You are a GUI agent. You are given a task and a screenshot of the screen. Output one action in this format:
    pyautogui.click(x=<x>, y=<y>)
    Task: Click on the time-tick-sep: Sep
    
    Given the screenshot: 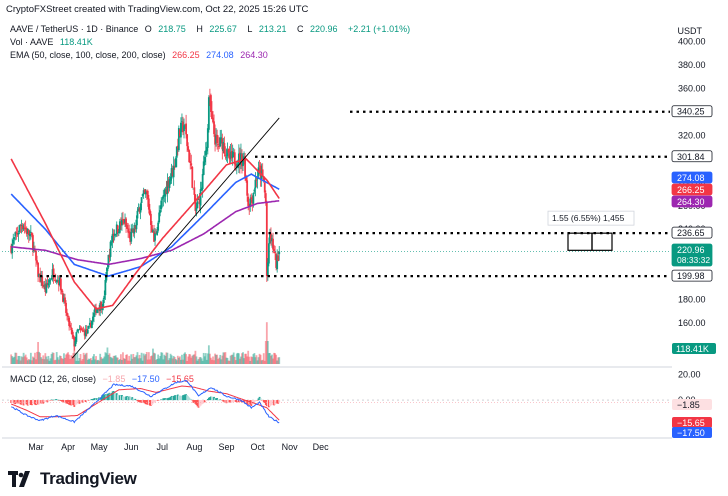 What is the action you would take?
    pyautogui.click(x=226, y=447)
    